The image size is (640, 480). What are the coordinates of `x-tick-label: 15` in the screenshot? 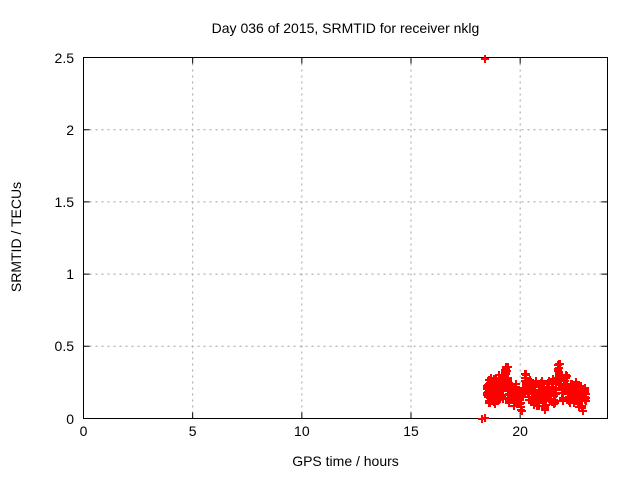 It's located at (411, 431).